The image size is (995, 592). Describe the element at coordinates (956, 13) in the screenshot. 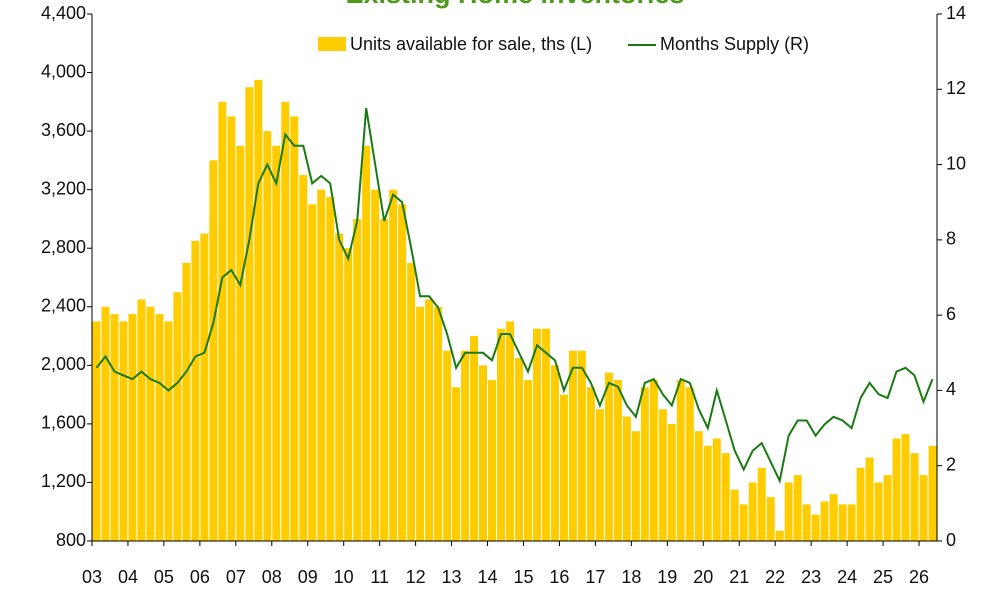

I see `y2-tick-label: 14` at that location.